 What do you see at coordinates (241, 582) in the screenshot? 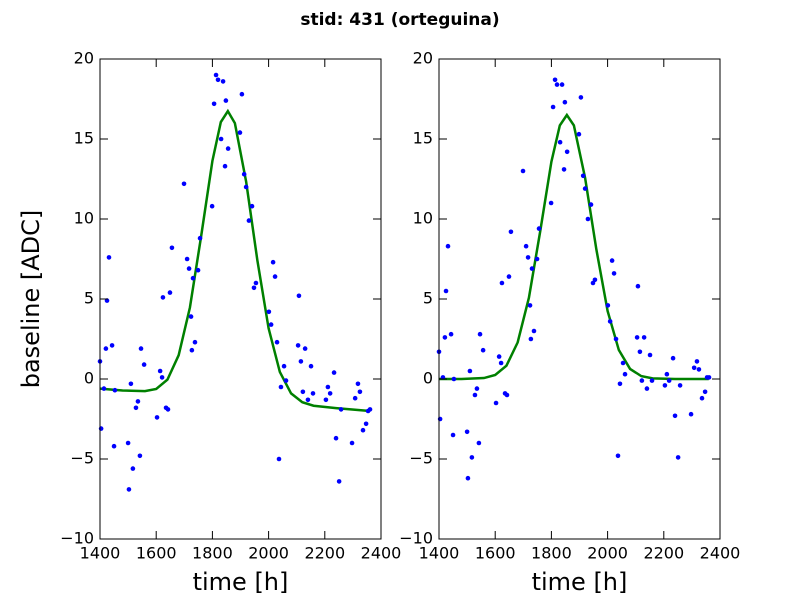
I see `x-axis-label: time [h]` at bounding box center [241, 582].